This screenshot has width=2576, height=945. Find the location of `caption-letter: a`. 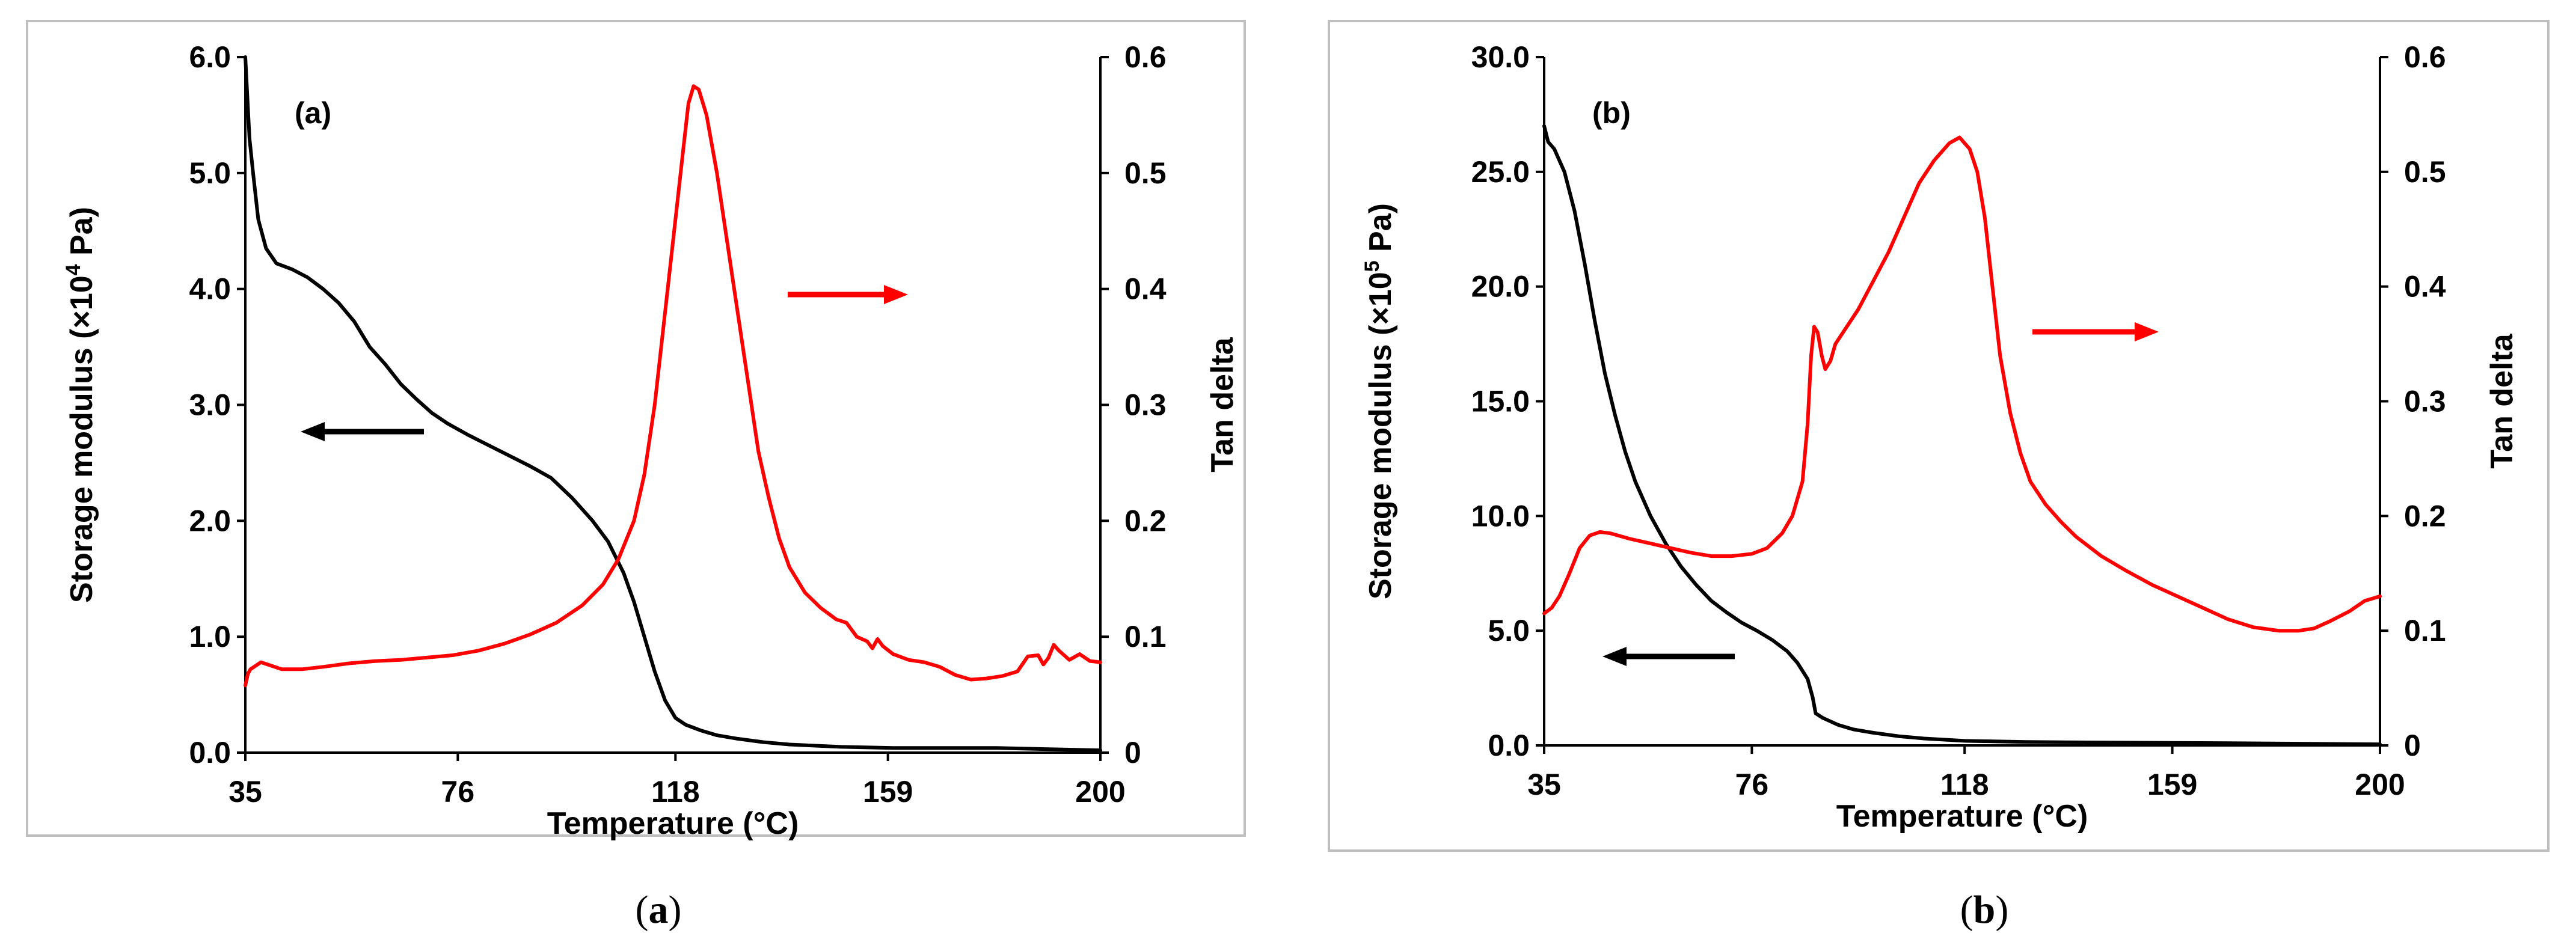

caption-letter: a is located at coordinates (659, 910).